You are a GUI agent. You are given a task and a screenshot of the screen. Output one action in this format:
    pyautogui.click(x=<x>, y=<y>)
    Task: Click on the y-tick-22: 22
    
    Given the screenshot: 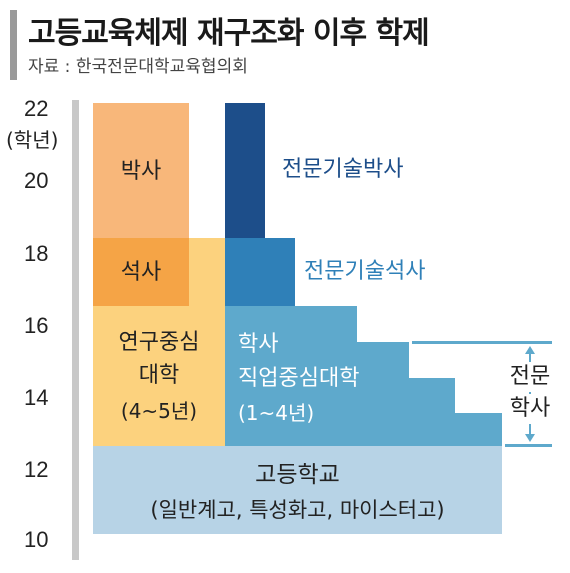 What is the action you would take?
    pyautogui.click(x=36, y=108)
    